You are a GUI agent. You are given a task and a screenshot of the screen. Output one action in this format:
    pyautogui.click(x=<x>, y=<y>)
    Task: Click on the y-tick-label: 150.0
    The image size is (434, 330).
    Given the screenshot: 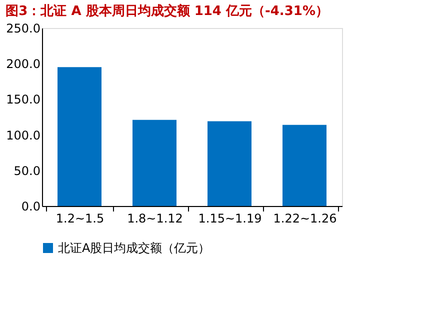 What is the action you would take?
    pyautogui.click(x=23, y=99)
    